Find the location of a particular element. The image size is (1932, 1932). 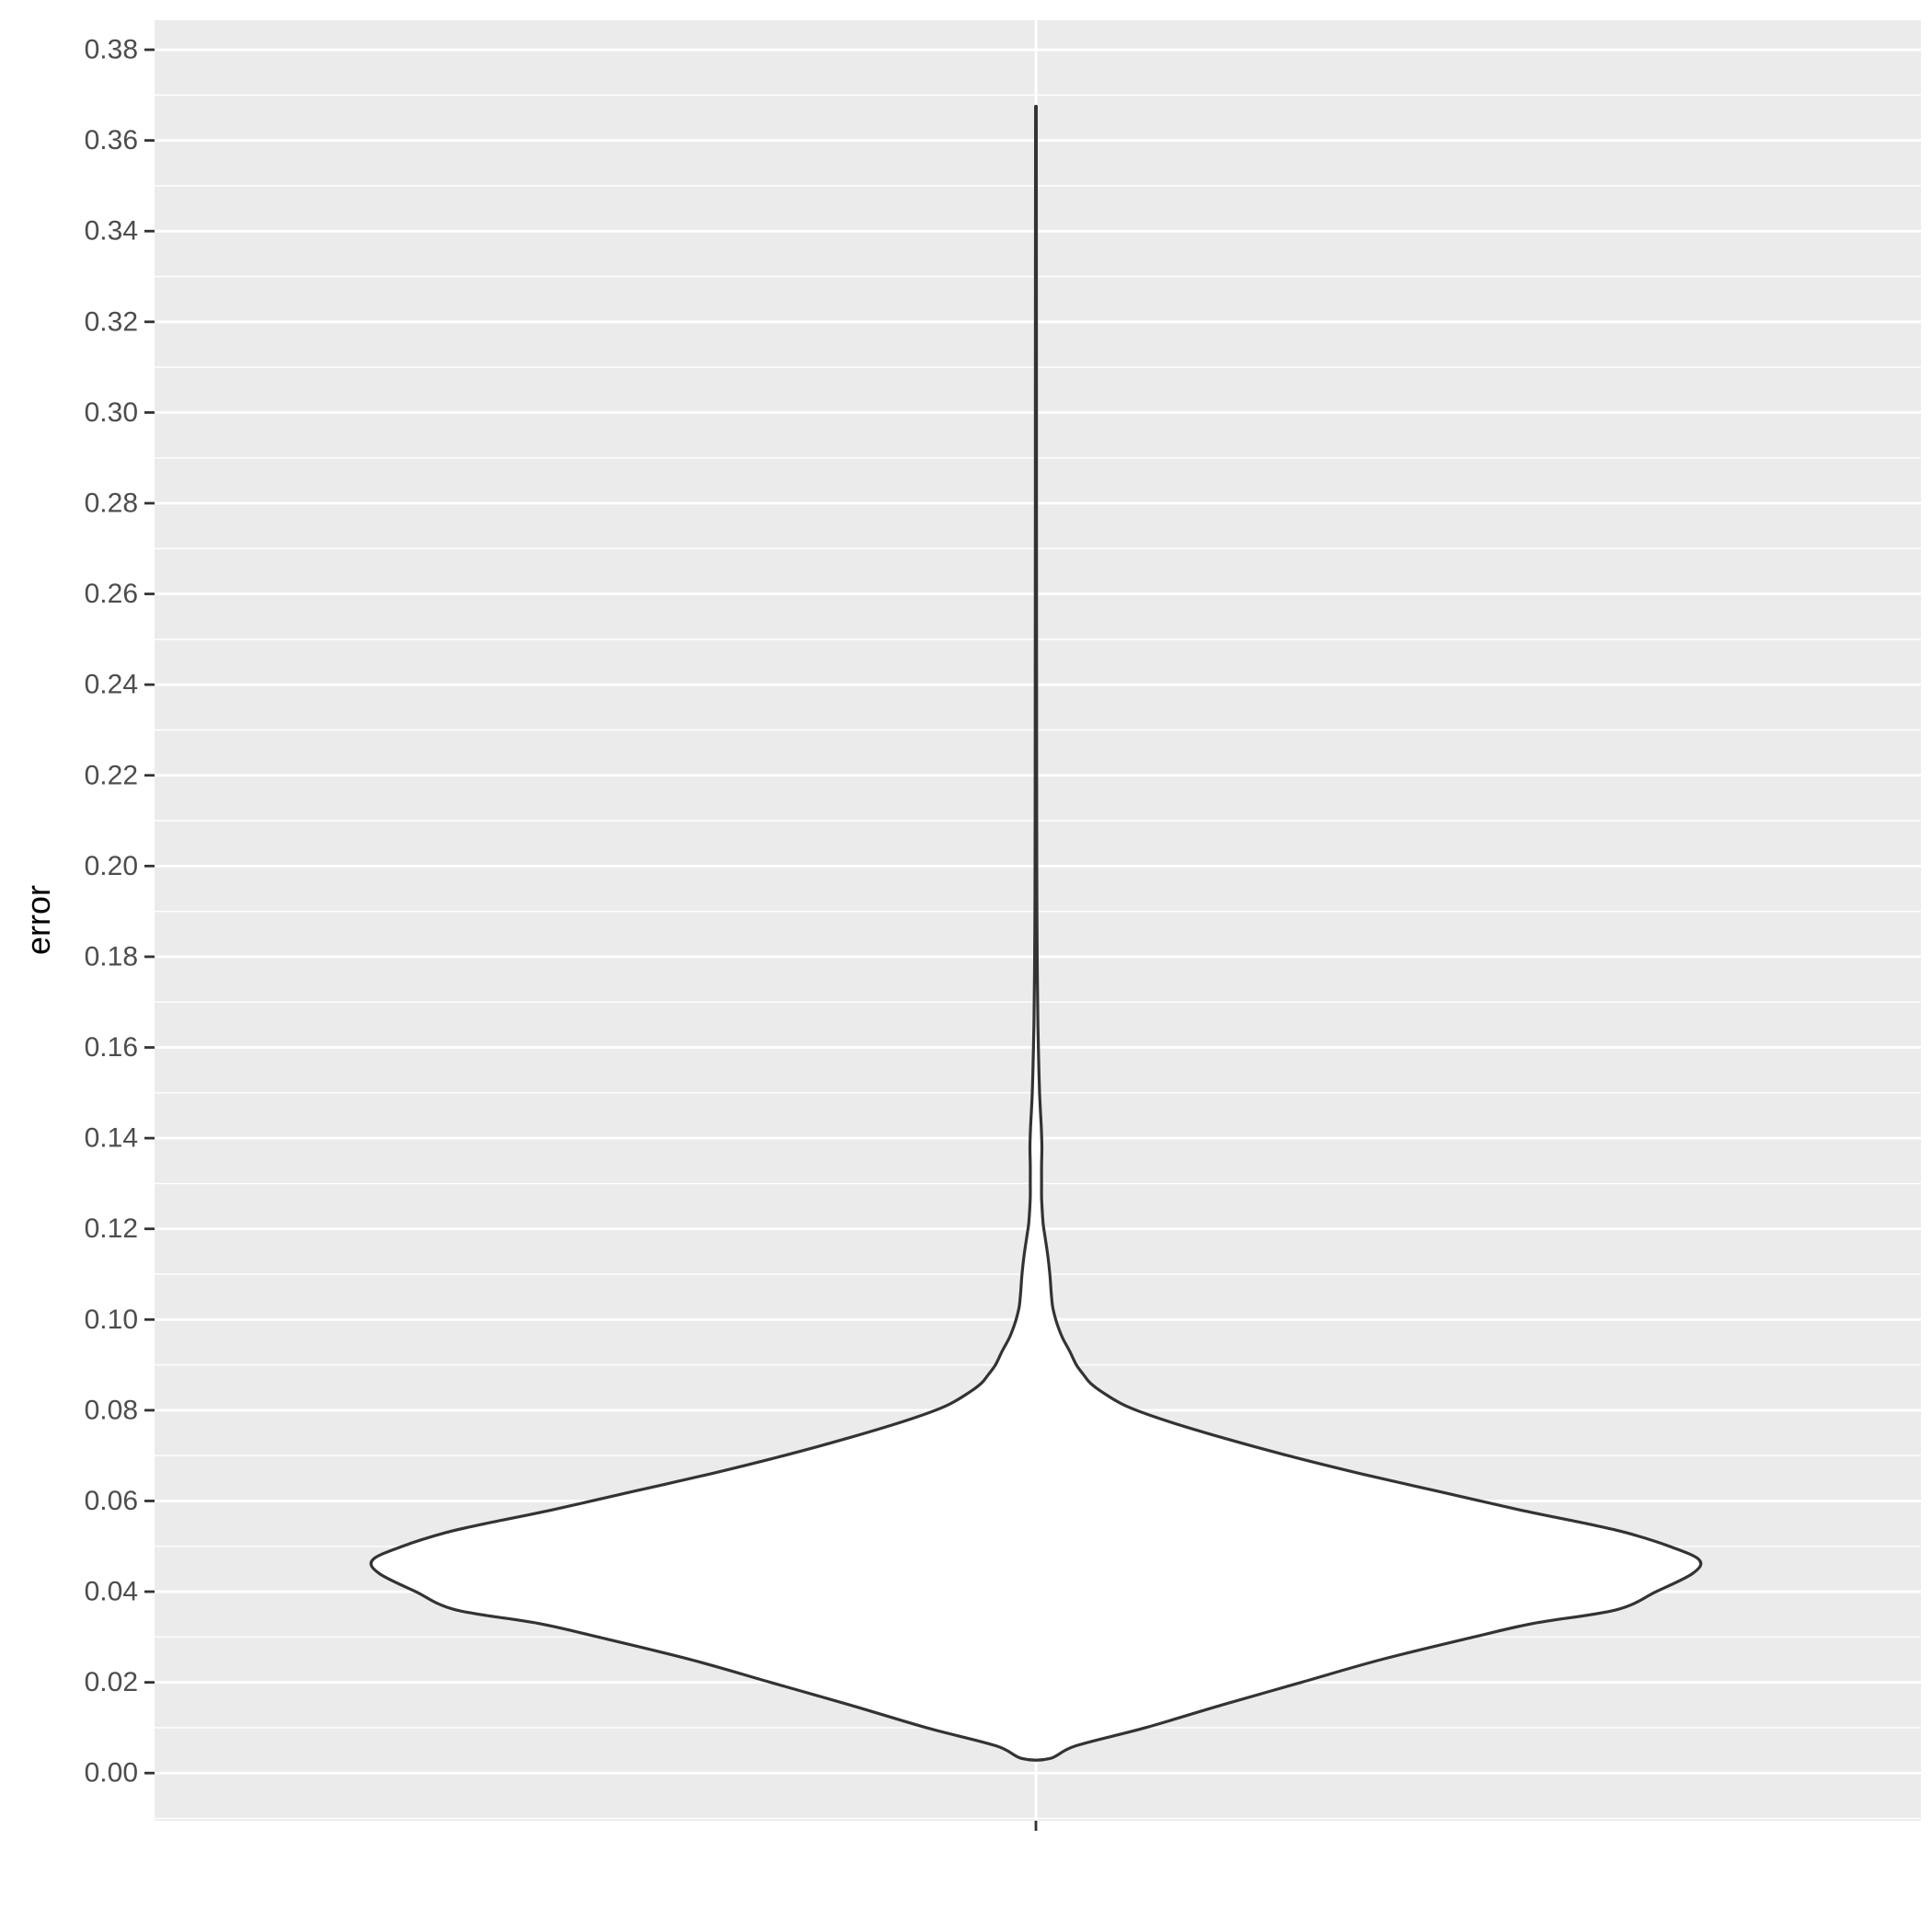

y-tick-label: 0.26 is located at coordinates (111, 594).